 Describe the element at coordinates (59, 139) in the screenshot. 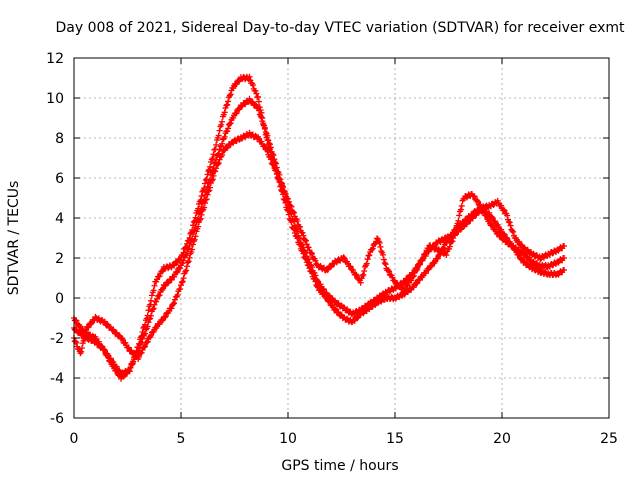

I see `y-tick-label: 8` at that location.